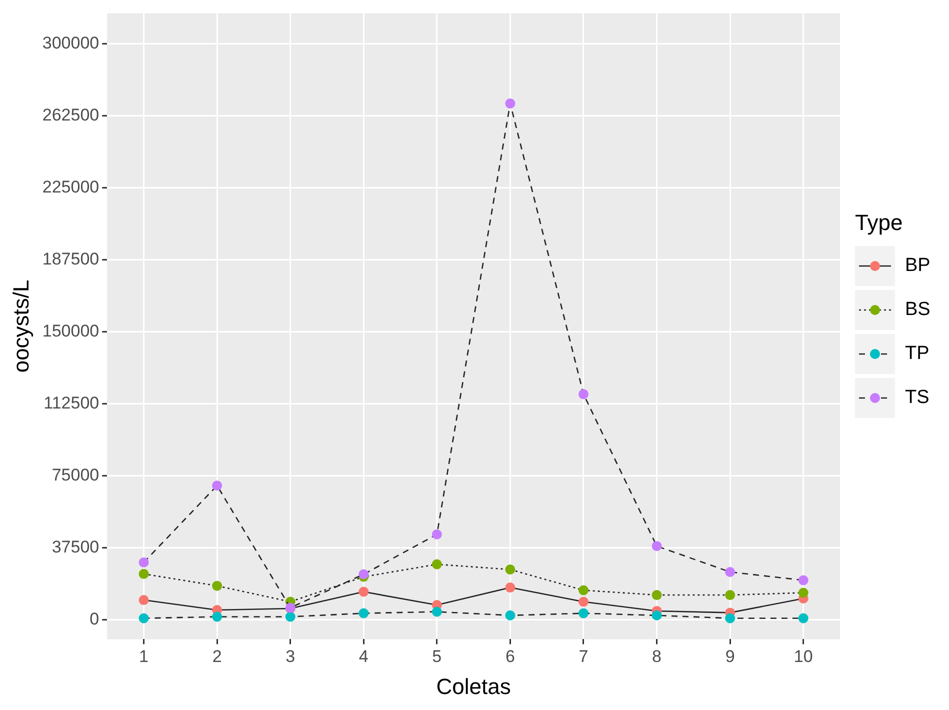 The width and height of the screenshot is (949, 710). I want to click on x-tick-label: 4, so click(363, 656).